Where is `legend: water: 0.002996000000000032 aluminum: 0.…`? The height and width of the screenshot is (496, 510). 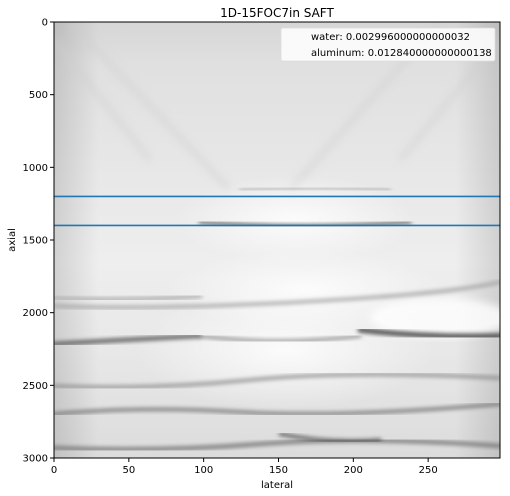
legend: water: 0.002996000000000032 aluminum: 0.… is located at coordinates (388, 44).